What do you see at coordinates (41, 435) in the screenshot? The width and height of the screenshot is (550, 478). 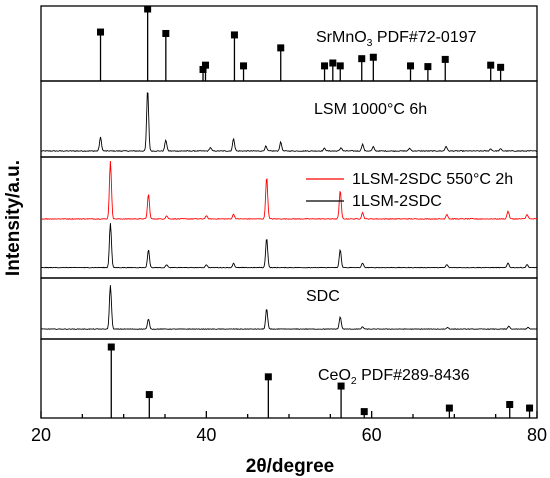 I see `x-tick-label: 20` at bounding box center [41, 435].